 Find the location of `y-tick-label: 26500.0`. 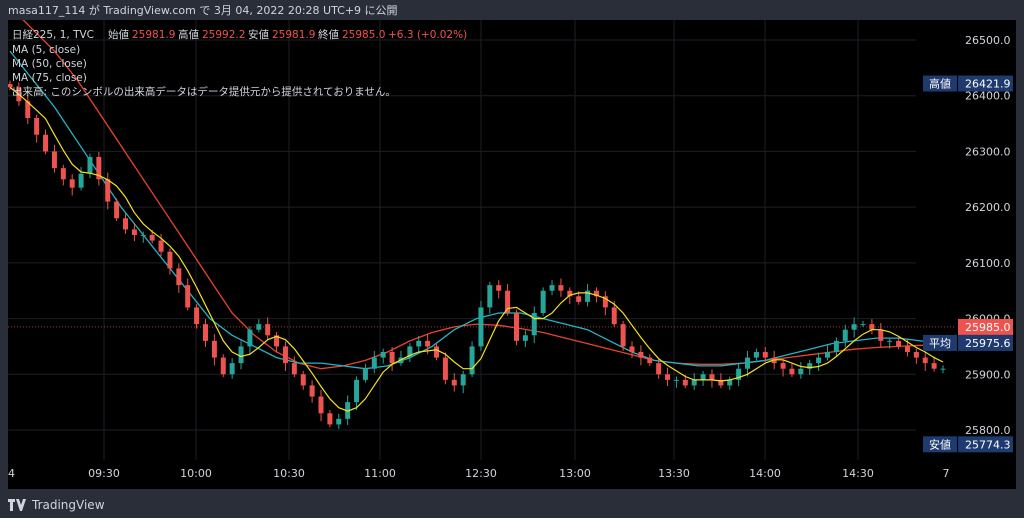

y-tick-label: 26500.0 is located at coordinates (988, 40).